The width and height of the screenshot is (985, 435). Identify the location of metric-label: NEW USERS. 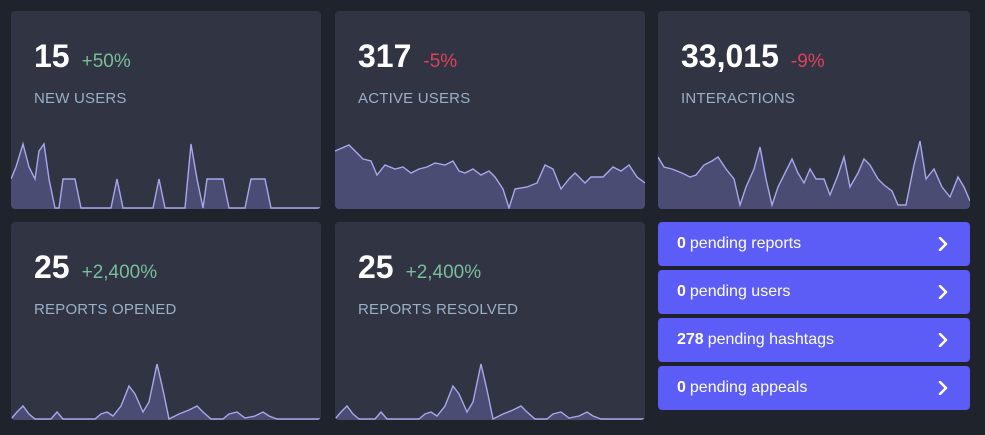
(80, 98).